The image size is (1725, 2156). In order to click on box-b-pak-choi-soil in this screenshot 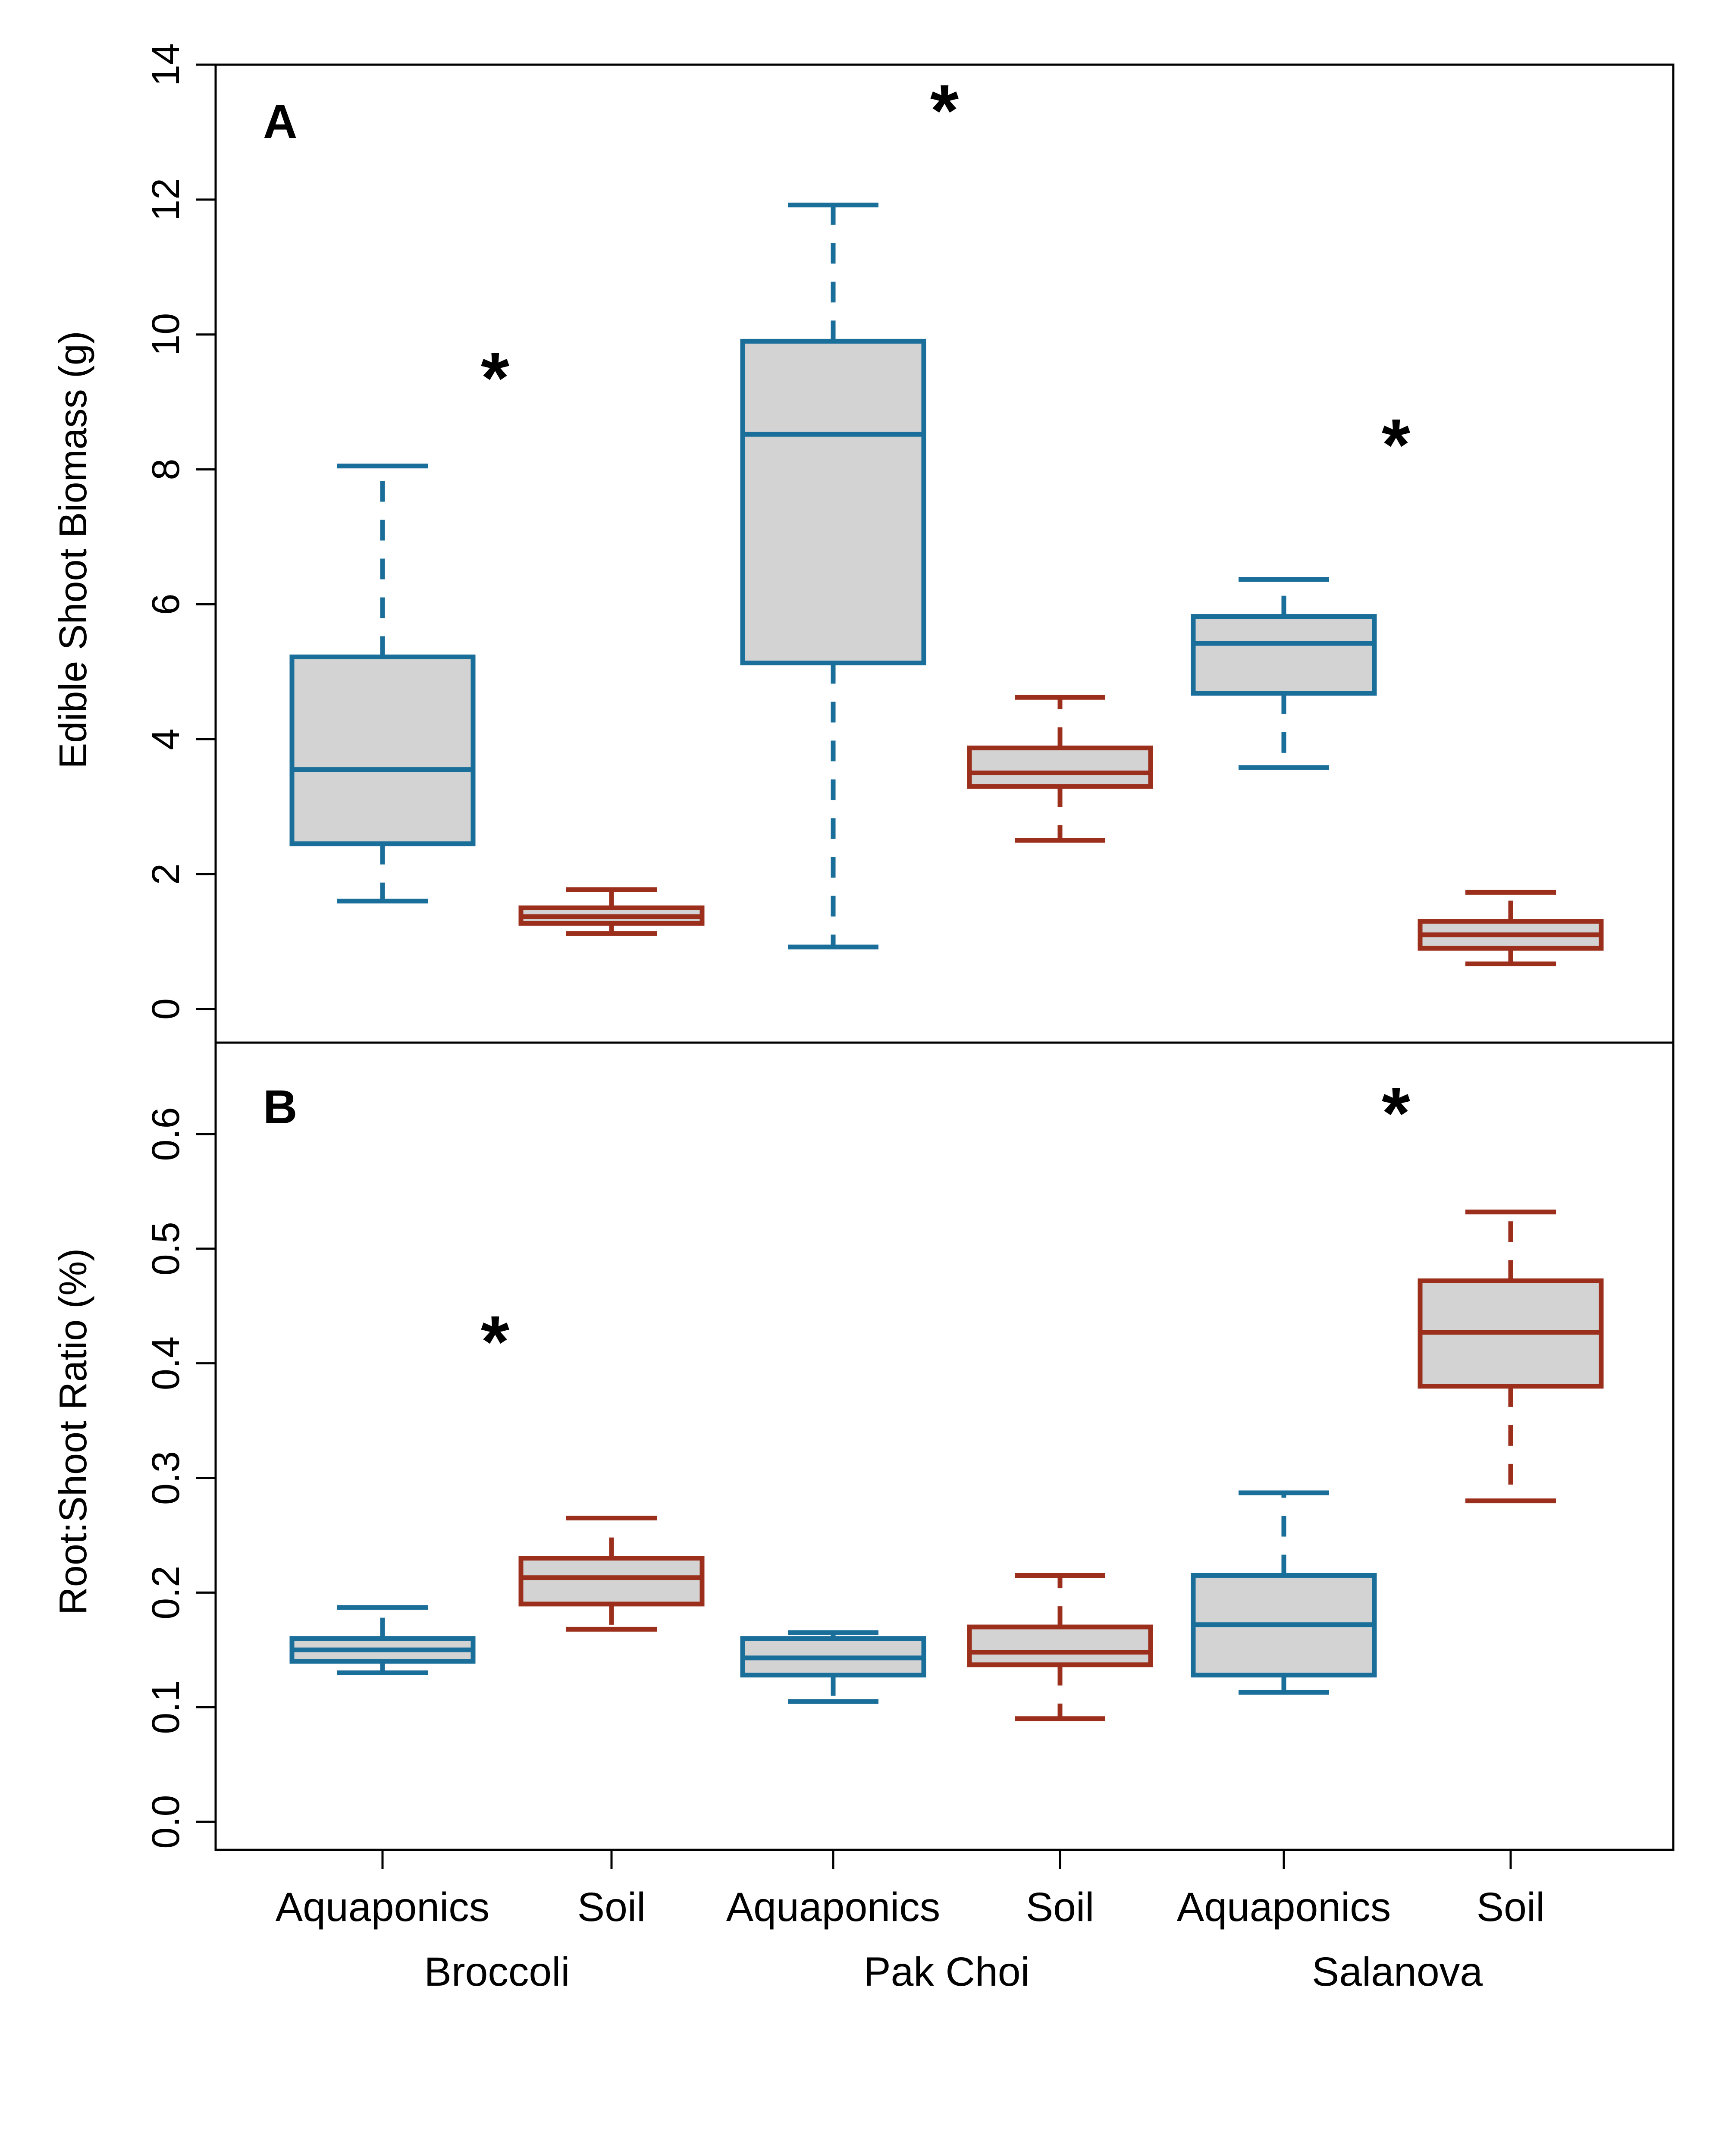, I will do `click(1060, 1647)`.